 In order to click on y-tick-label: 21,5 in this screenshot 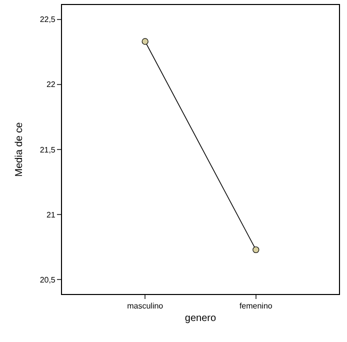, I will do `click(48, 149)`.